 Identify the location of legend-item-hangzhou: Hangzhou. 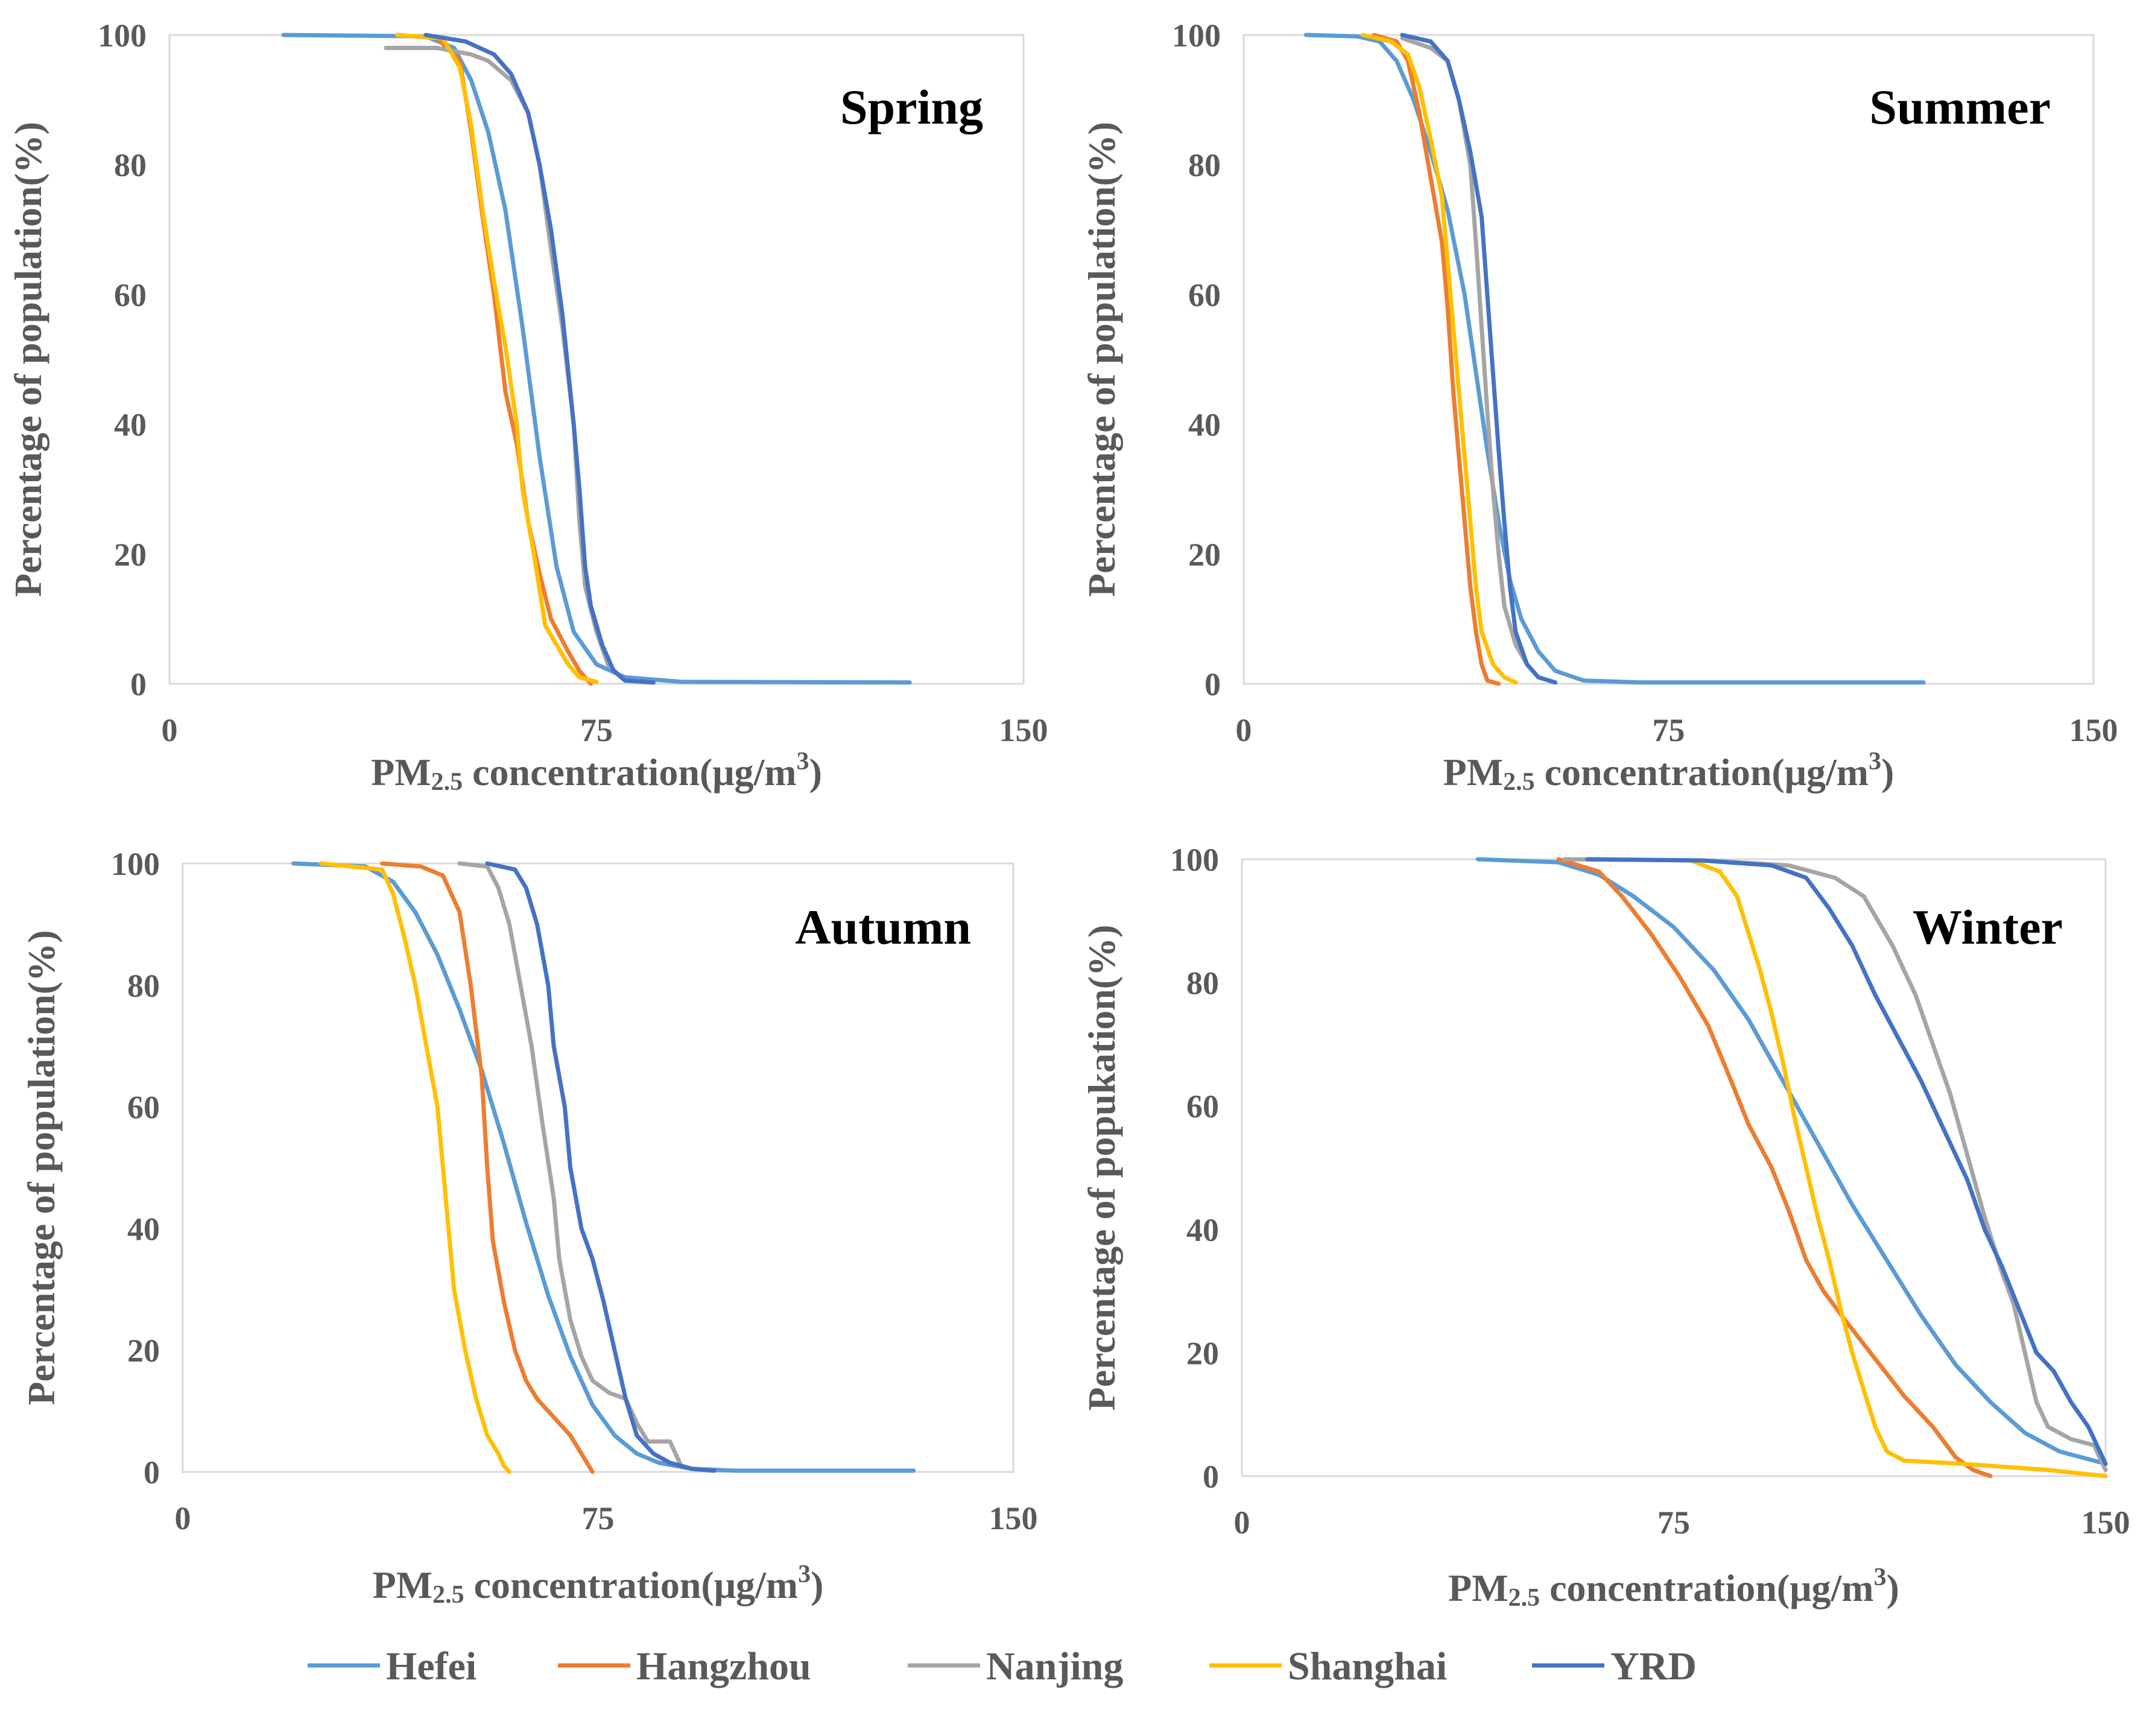
(684, 1666).